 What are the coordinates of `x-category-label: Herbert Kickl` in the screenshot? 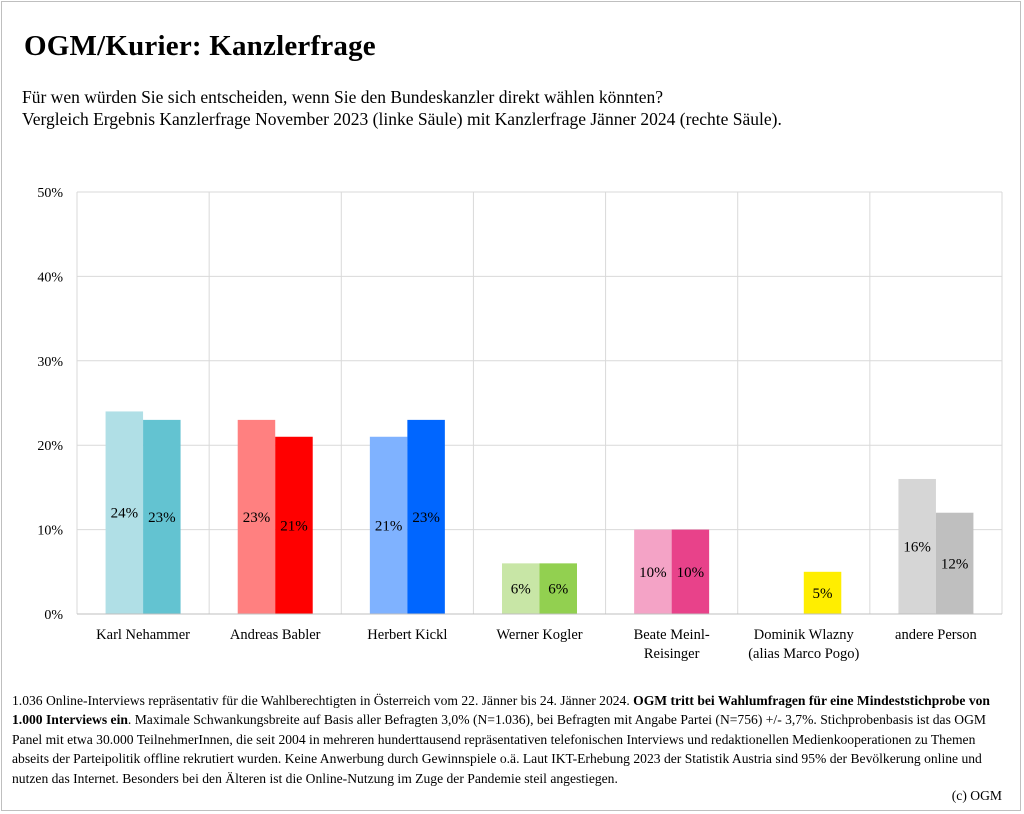 It's located at (407, 635).